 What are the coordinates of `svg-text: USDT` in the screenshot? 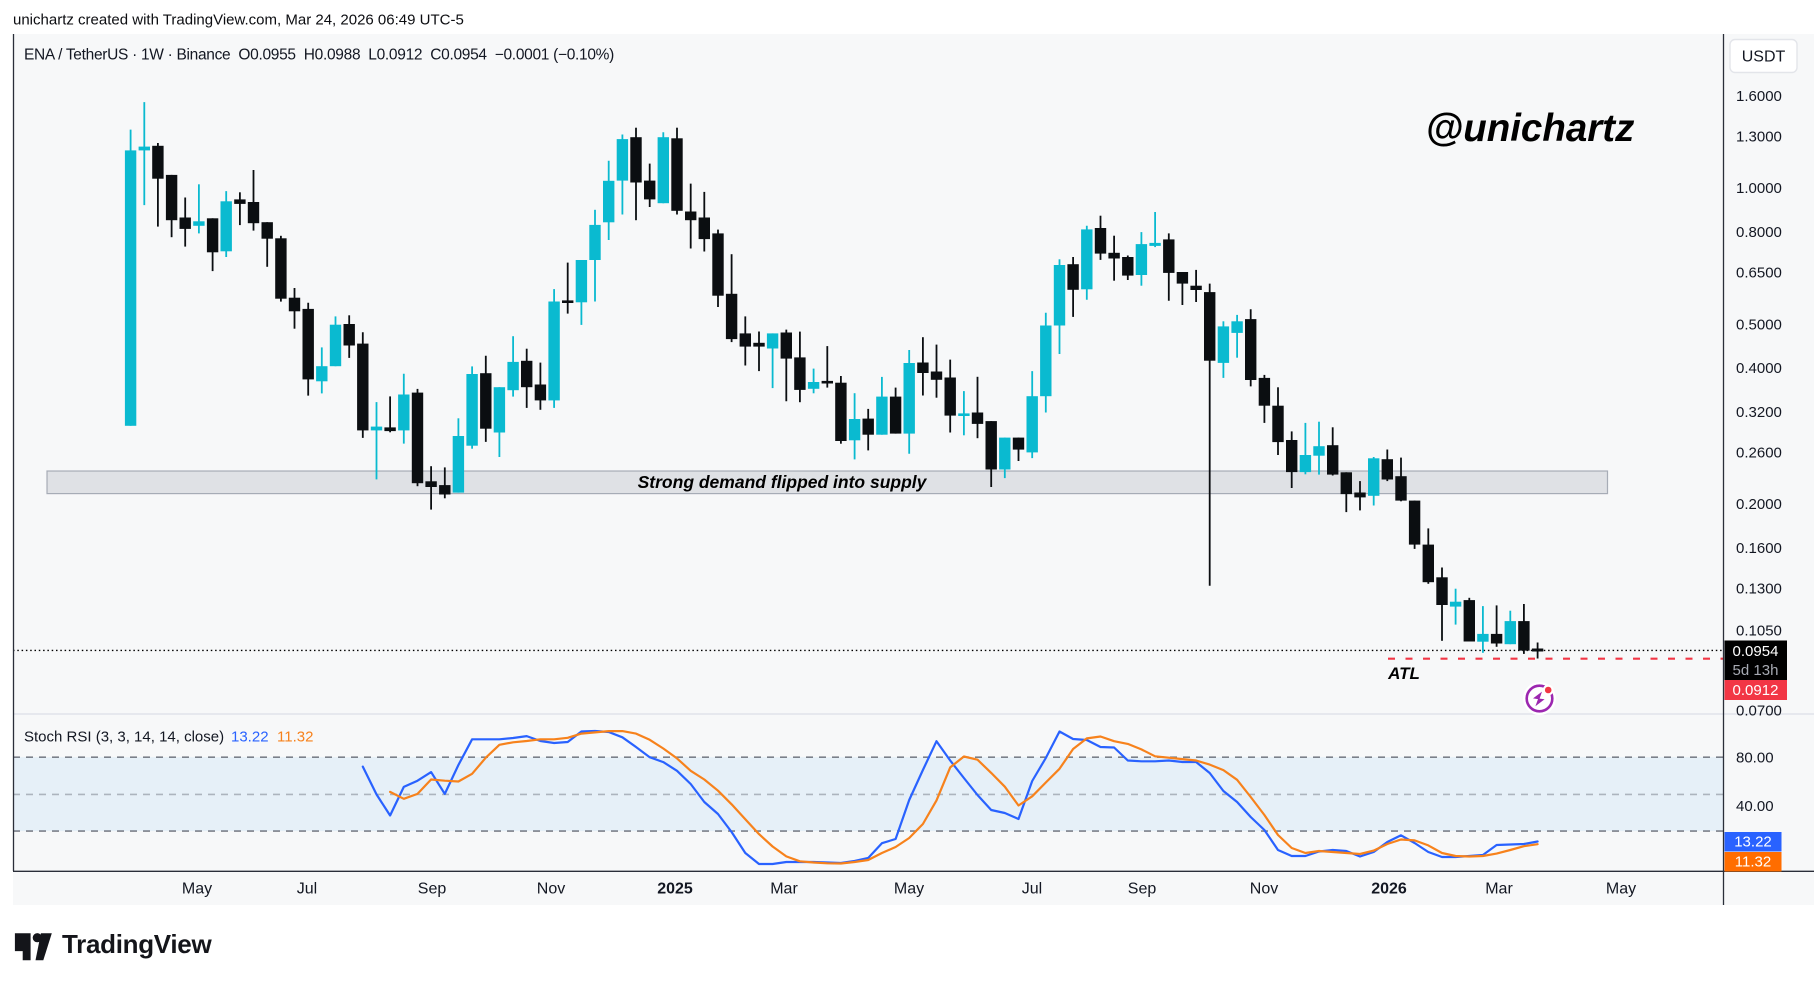 It's located at (1764, 57).